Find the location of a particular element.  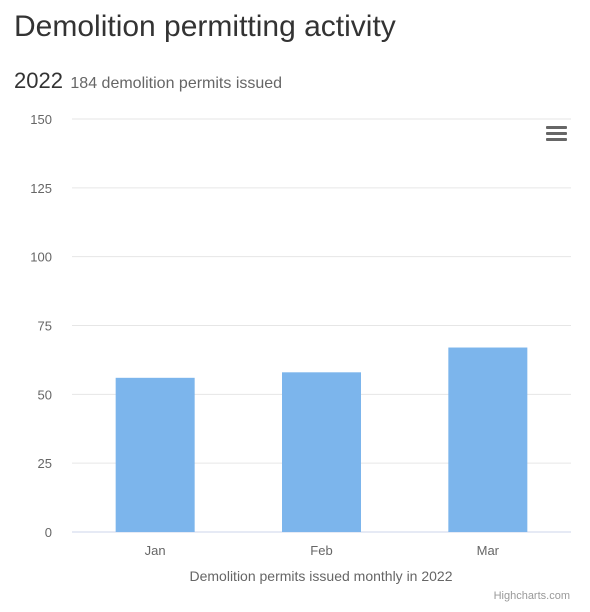

y-axis-tick-labels: 0 25 50 75 100 125 150 is located at coordinates (41, 326).